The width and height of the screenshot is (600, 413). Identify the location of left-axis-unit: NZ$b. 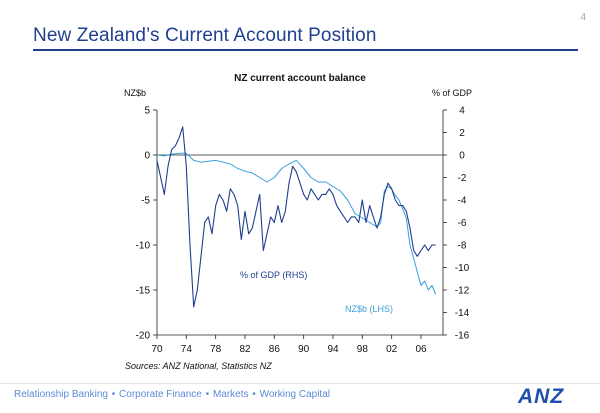
(135, 93).